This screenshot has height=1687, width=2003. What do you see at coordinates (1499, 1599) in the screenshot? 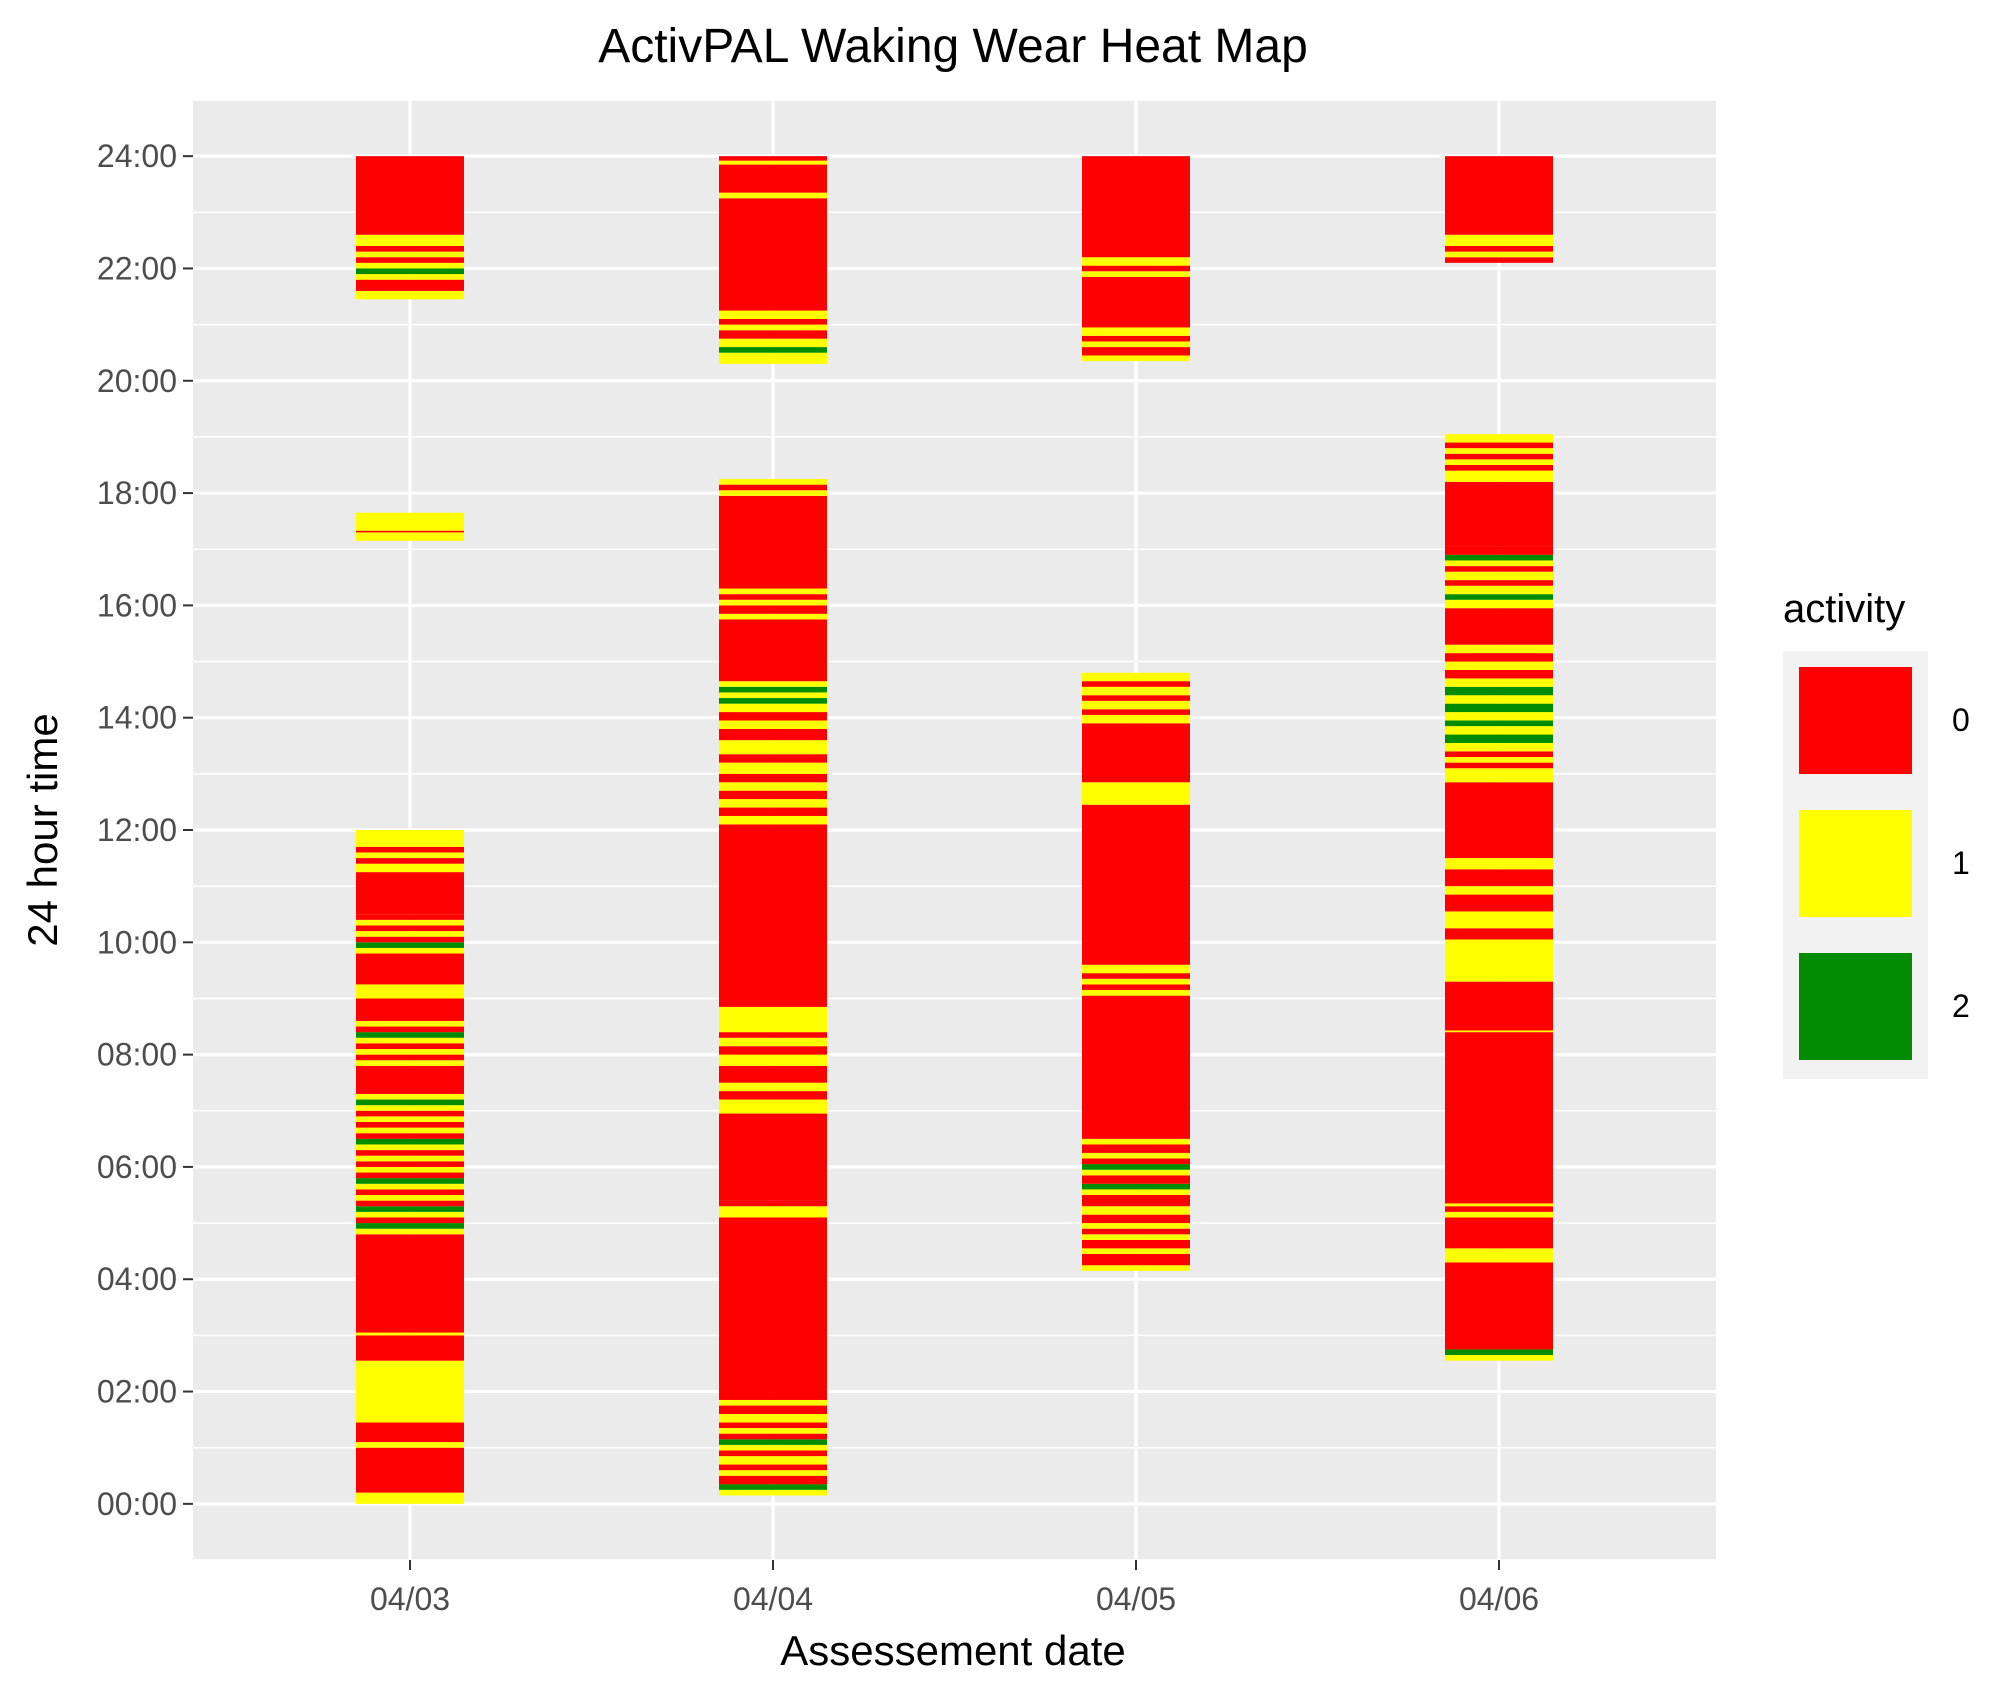
I see `x-tick-label: 04/06` at bounding box center [1499, 1599].